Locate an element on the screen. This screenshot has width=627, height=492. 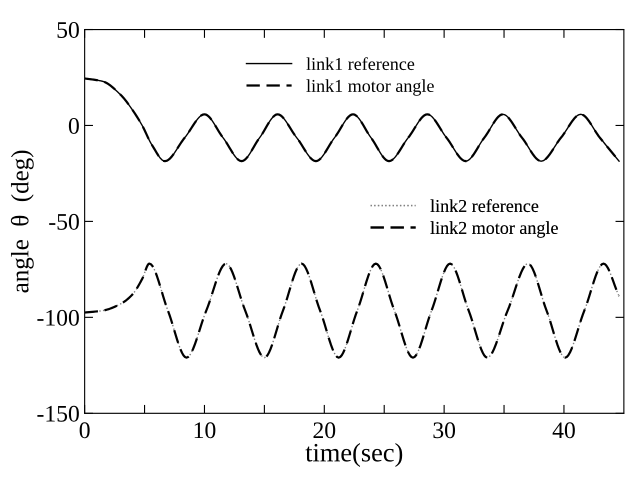
legend-label: link1 reference is located at coordinates (360, 63).